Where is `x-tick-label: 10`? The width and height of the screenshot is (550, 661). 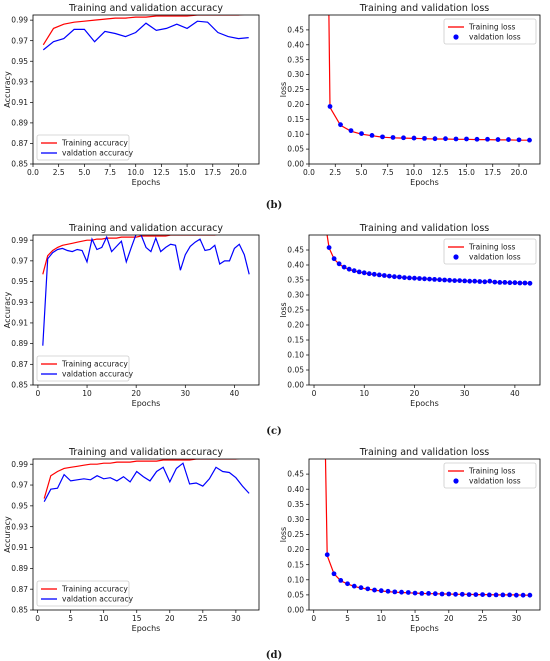
x-tick-label: 10 is located at coordinates (364, 393).